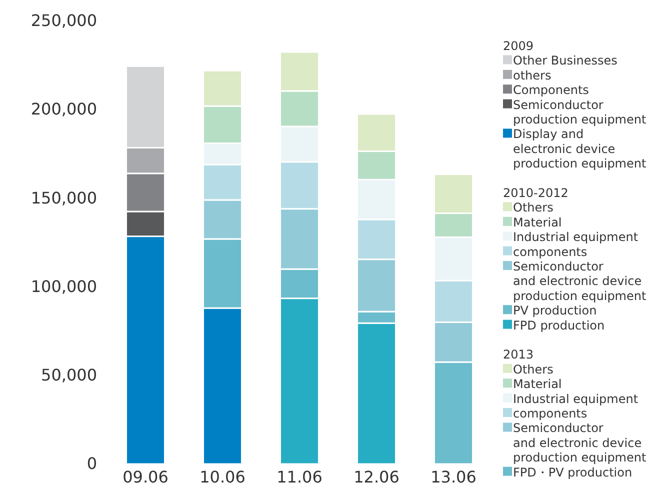 This screenshot has height=493, width=662. I want to click on text: 2013, so click(518, 355).